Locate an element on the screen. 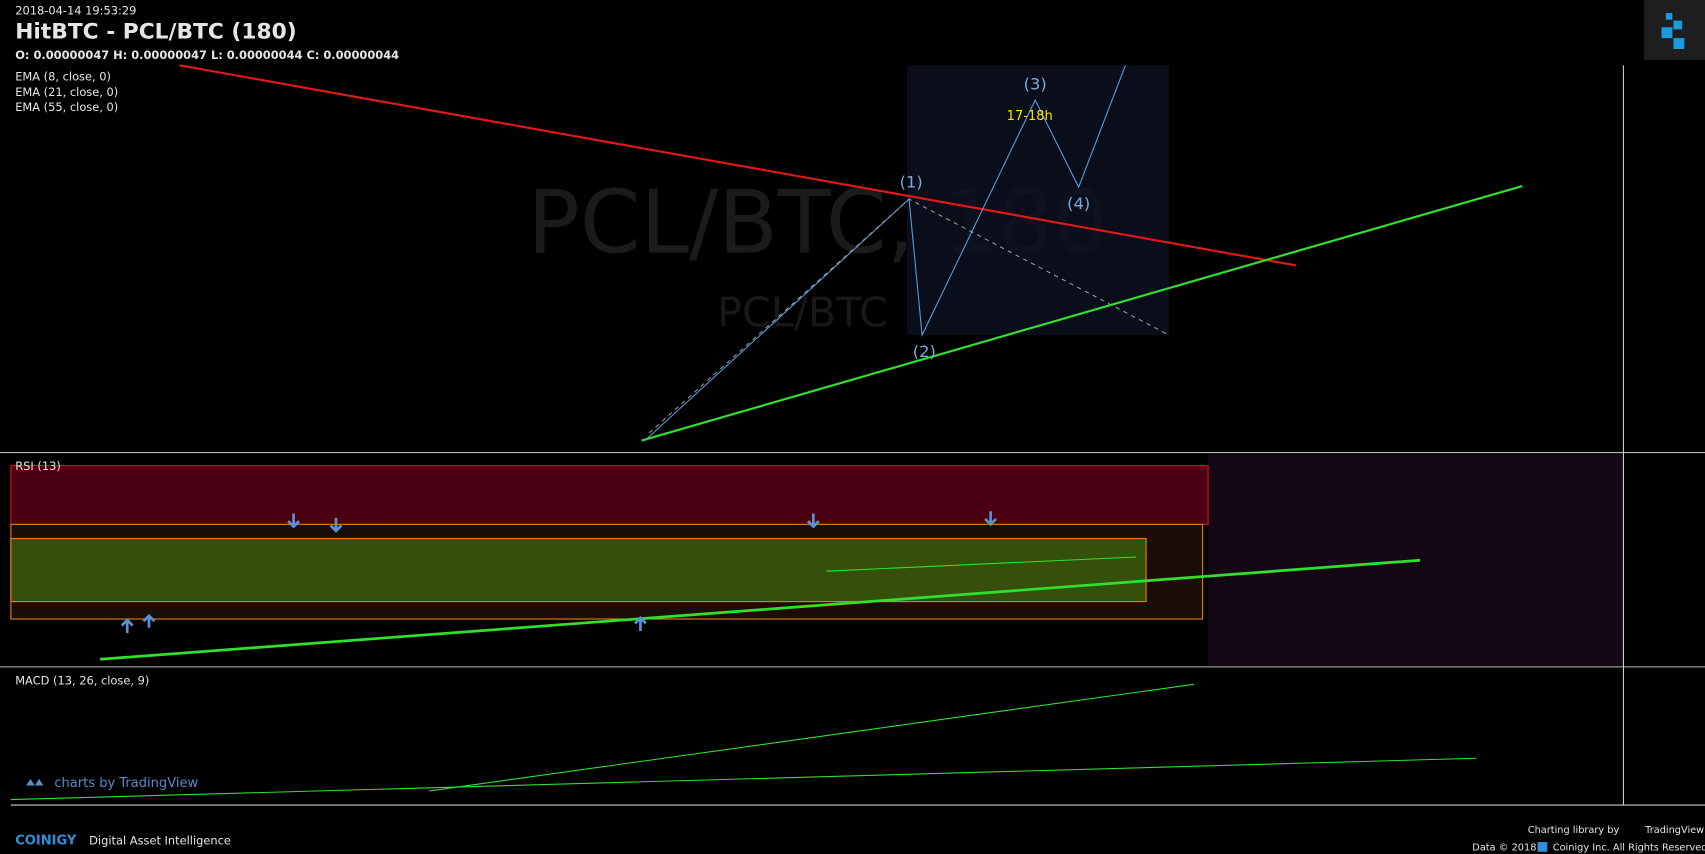  legend-entry: EMA (55, close, 0) is located at coordinates (66, 107).